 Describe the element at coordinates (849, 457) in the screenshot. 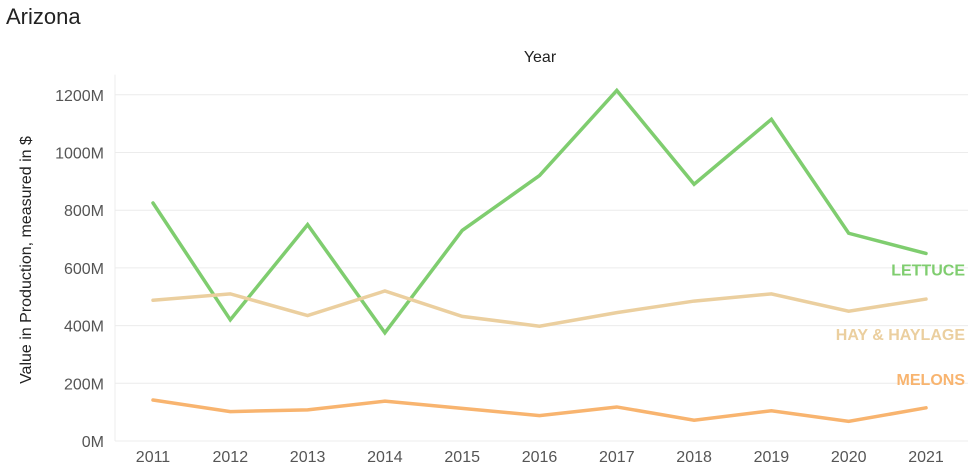

I see `x-tick-label: 2020` at that location.